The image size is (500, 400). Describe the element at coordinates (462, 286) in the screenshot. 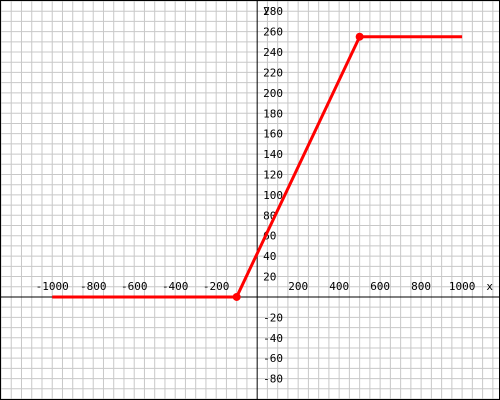

I see `x-tick-label: 1000` at that location.